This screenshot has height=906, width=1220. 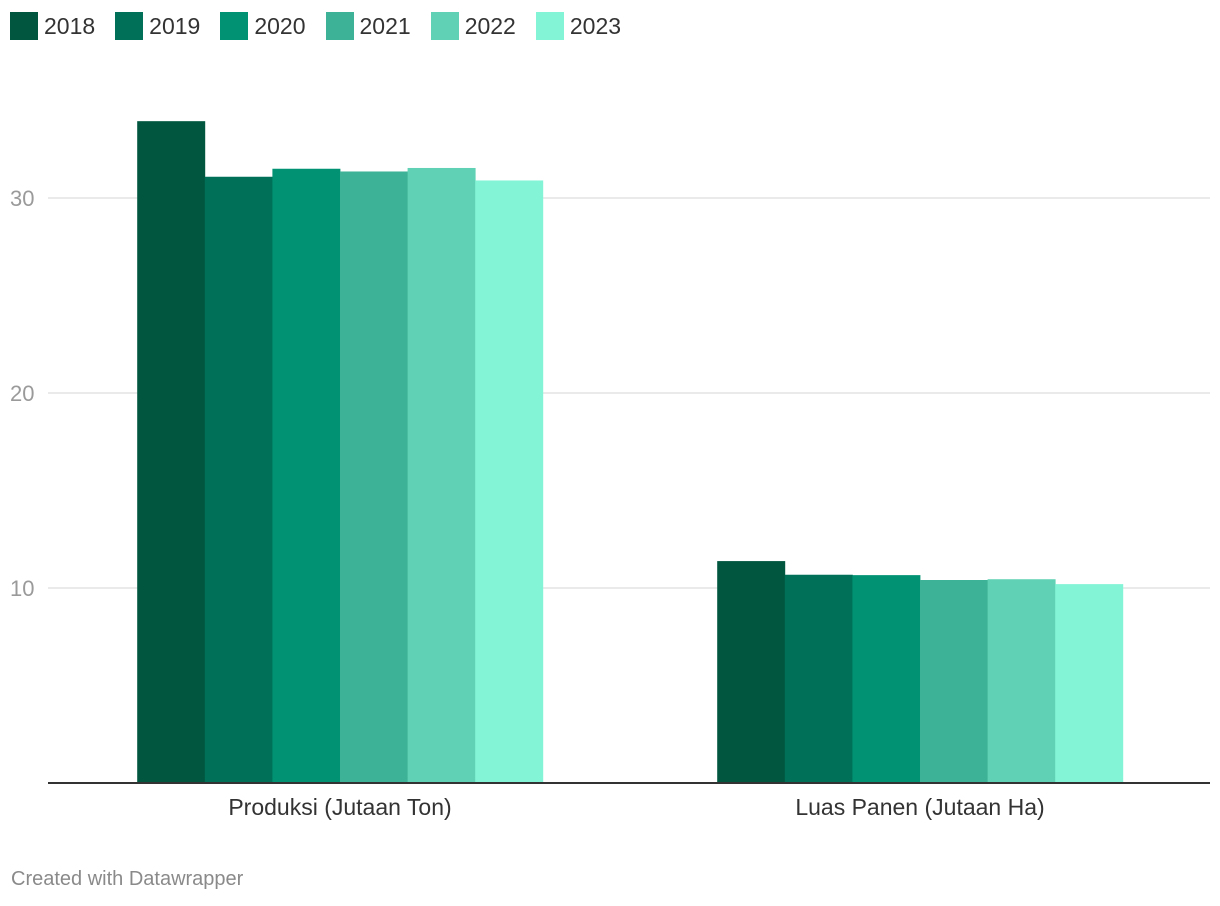 I want to click on legend: 2018 2019 2020 2021 2022 2023, so click(x=325, y=26).